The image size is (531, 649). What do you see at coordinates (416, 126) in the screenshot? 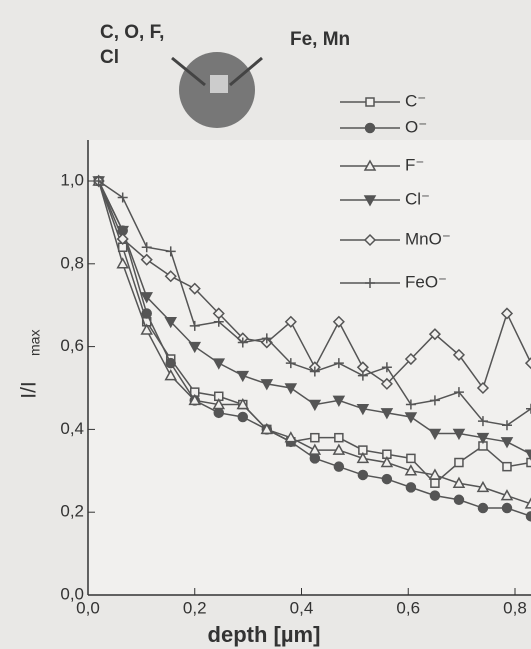
I see `legend-label: O⁻` at bounding box center [416, 126].